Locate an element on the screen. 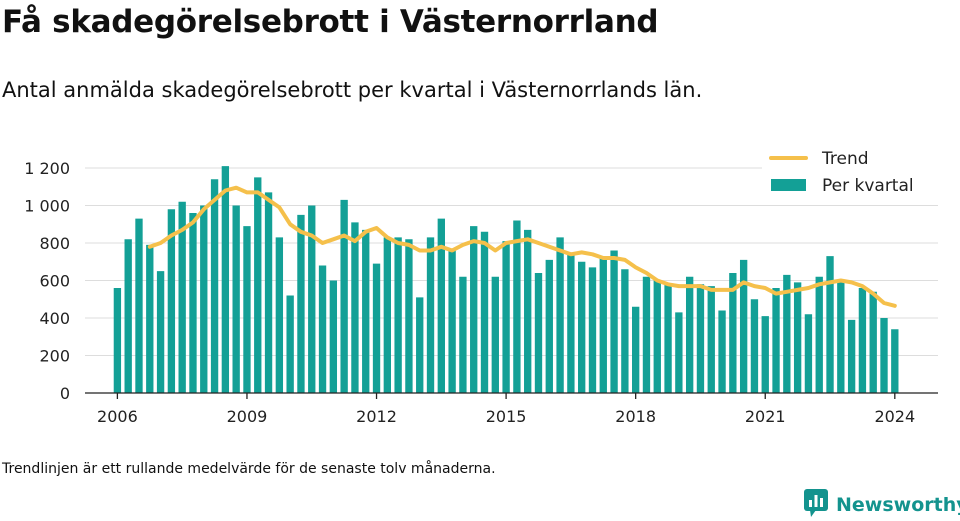 The image size is (960, 521). x-tick-label: 2012 is located at coordinates (376, 416).